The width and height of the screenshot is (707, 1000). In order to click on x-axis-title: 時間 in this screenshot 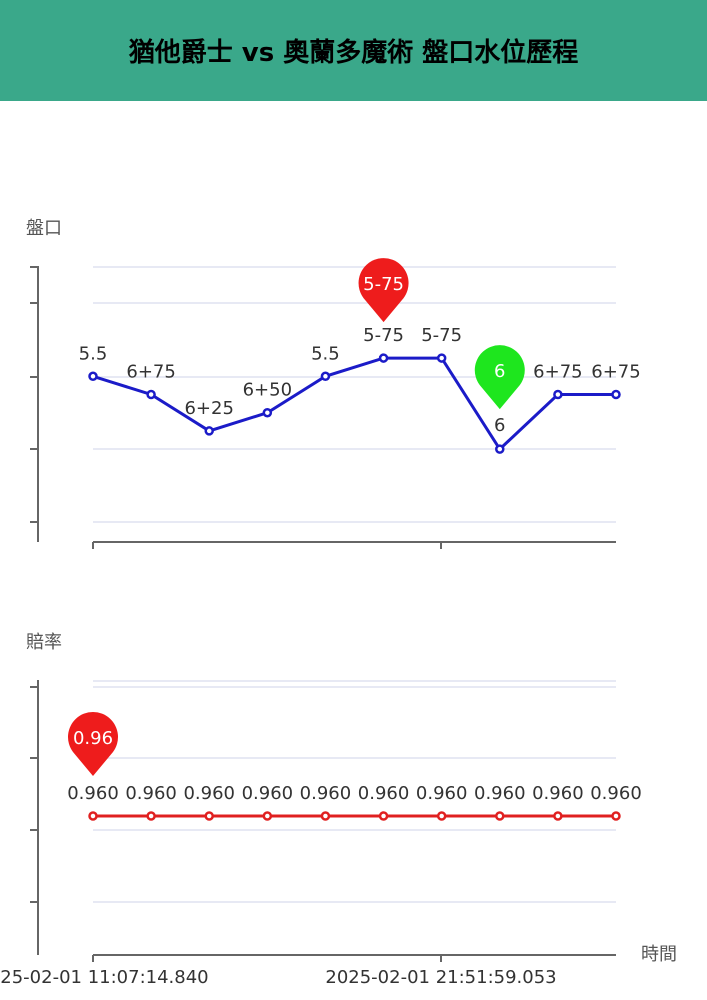, I will do `click(659, 954)`.